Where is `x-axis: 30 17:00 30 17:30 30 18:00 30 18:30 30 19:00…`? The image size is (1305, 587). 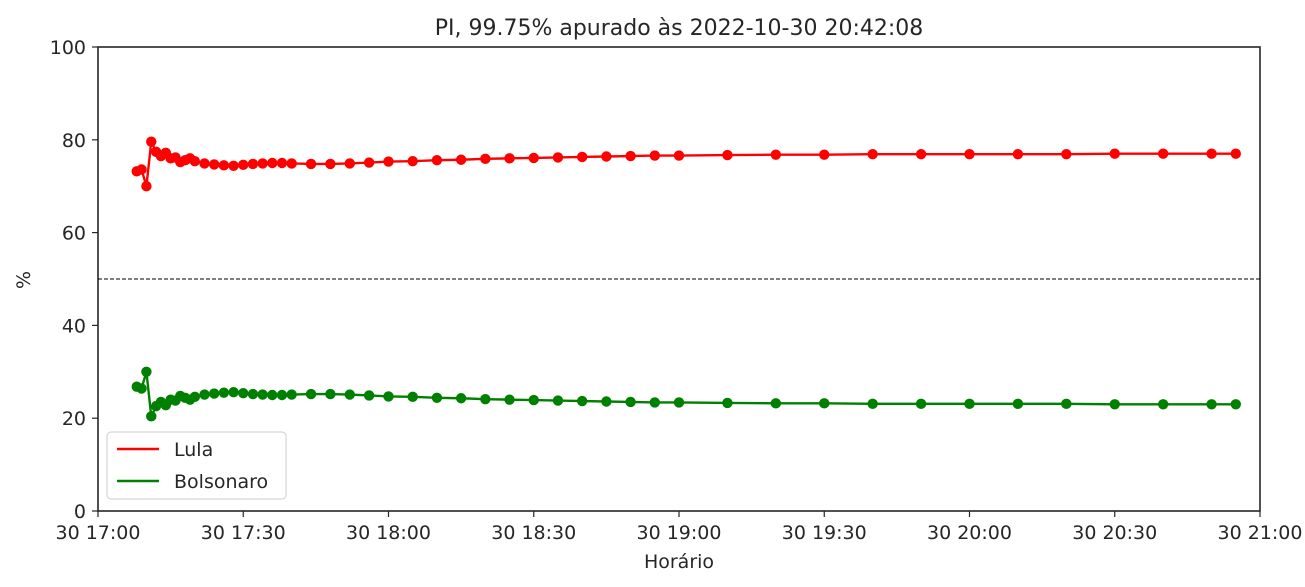 x-axis: 30 17:00 30 17:30 30 18:00 30 18:30 30 19:00… is located at coordinates (679, 527).